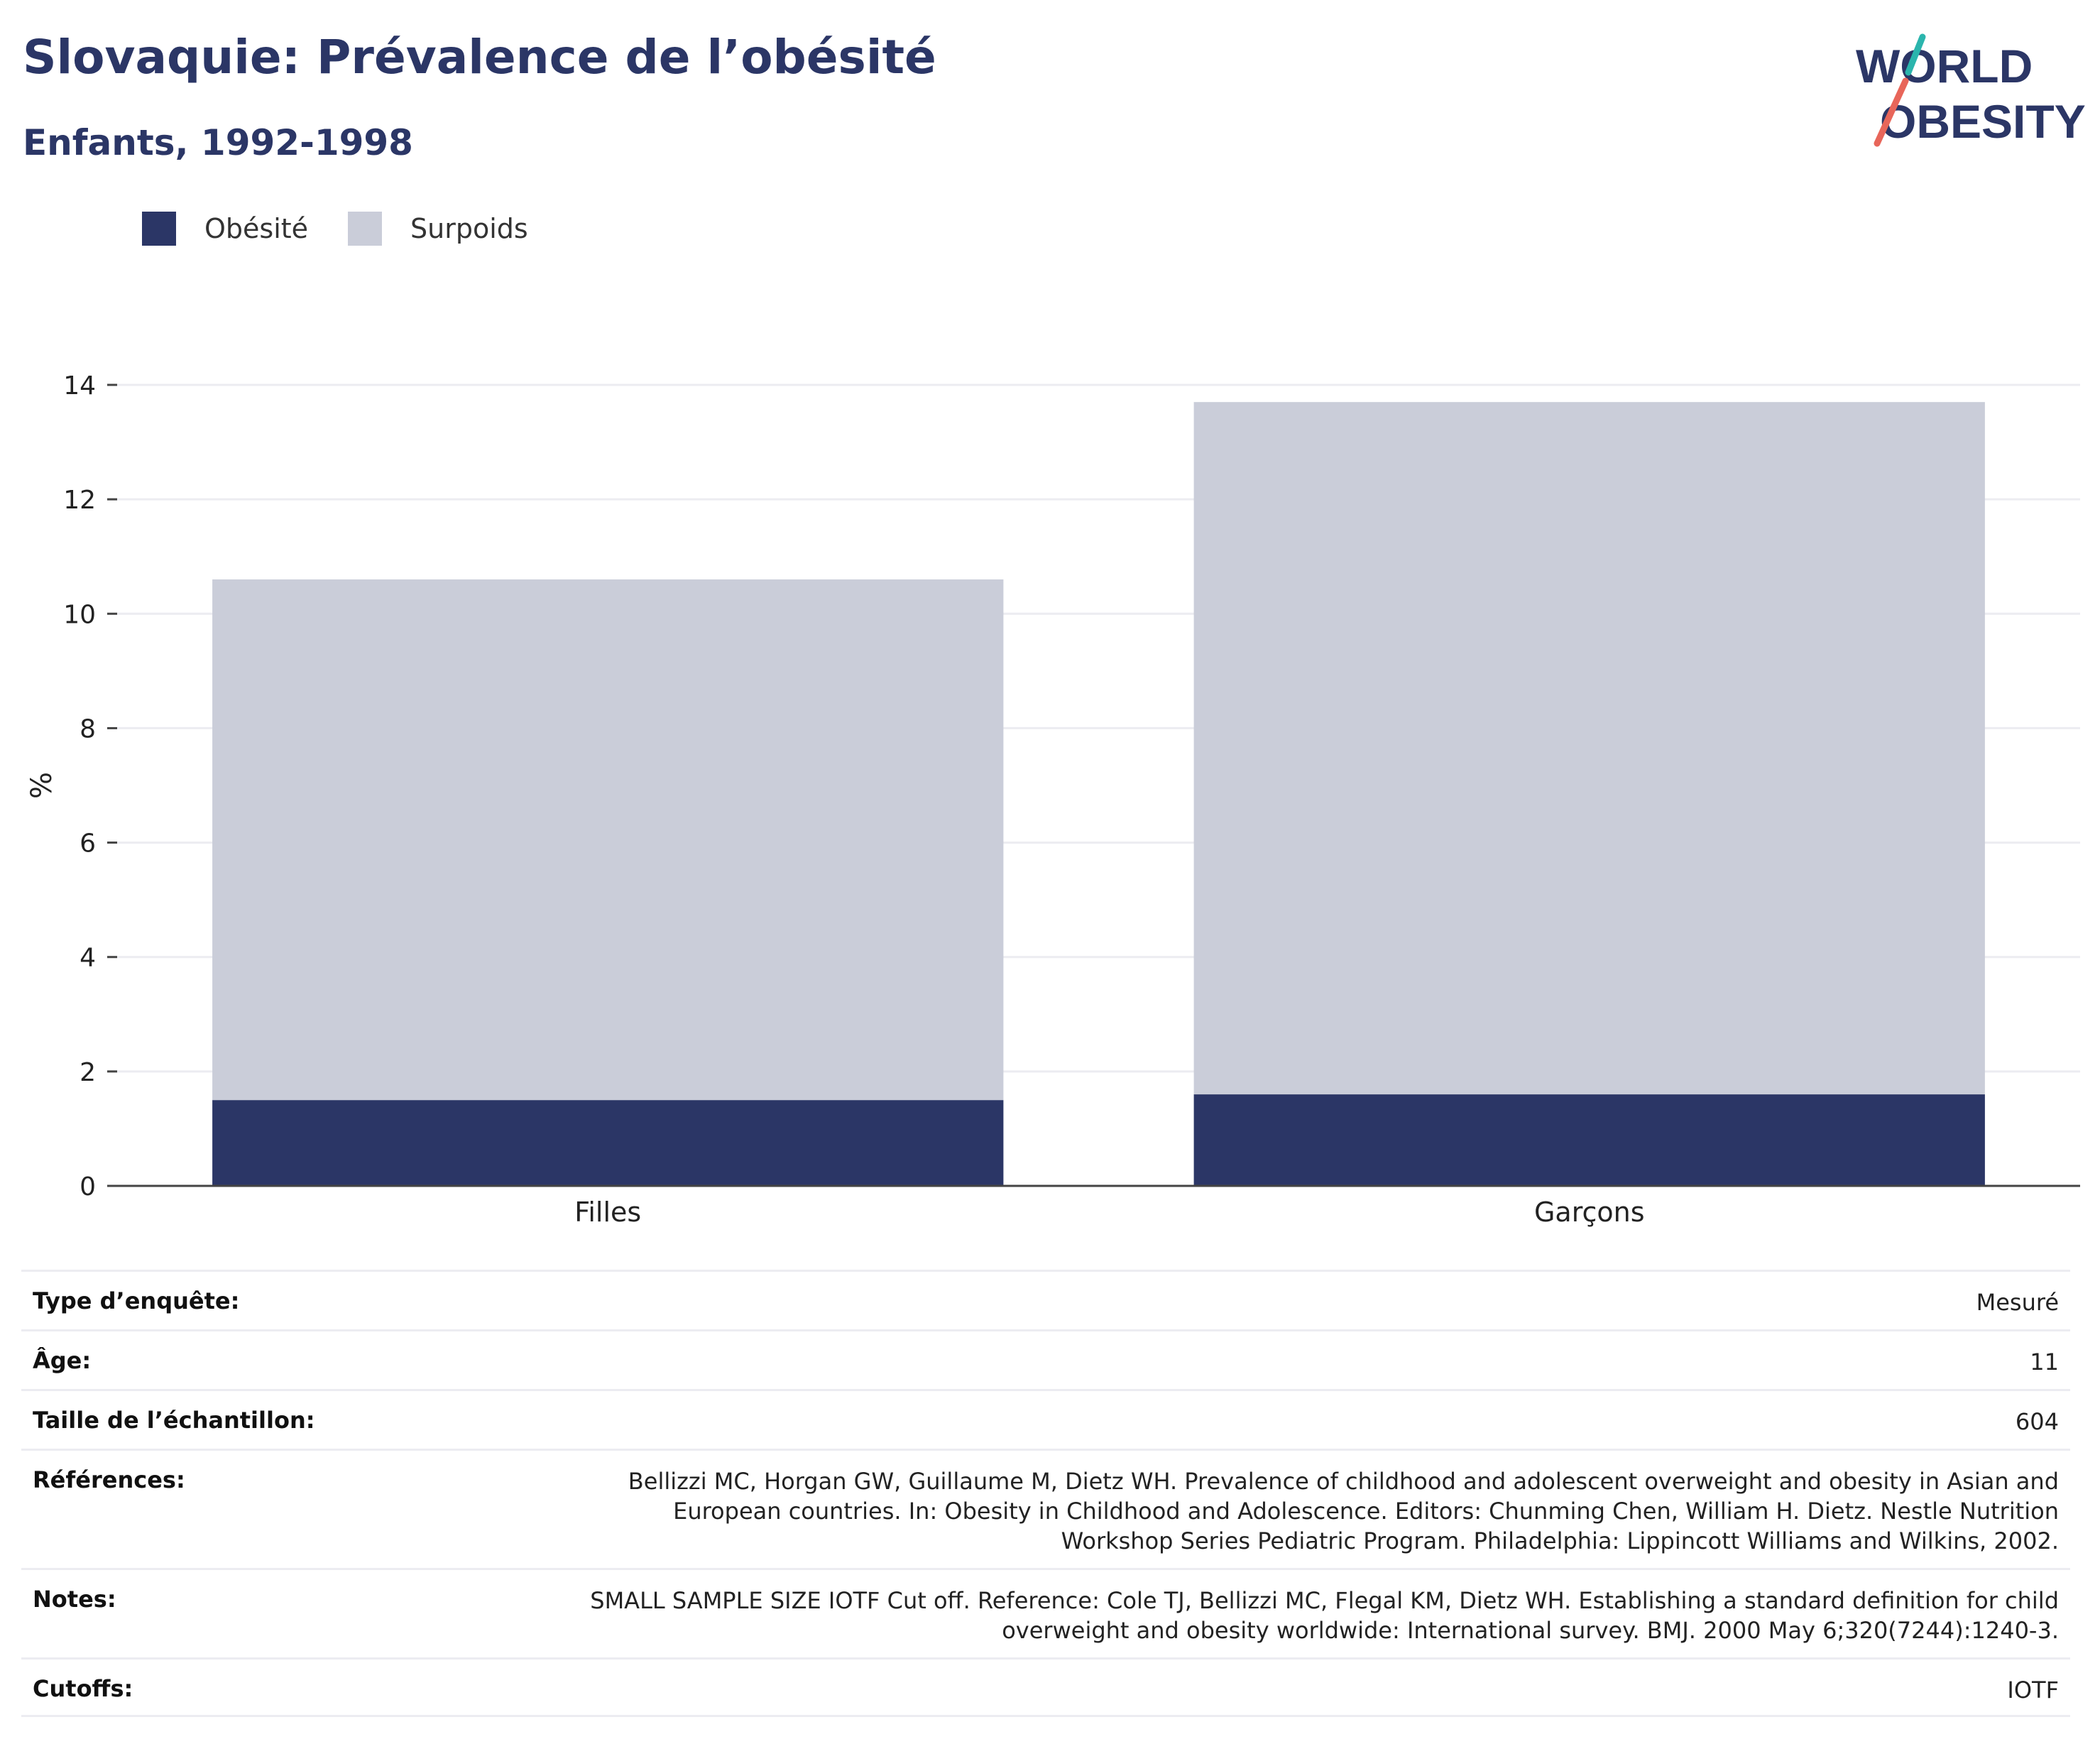 Image resolution: width=2100 pixels, height=1749 pixels. I want to click on world-obesity-logo: WORLD OBESITY, so click(1971, 90).